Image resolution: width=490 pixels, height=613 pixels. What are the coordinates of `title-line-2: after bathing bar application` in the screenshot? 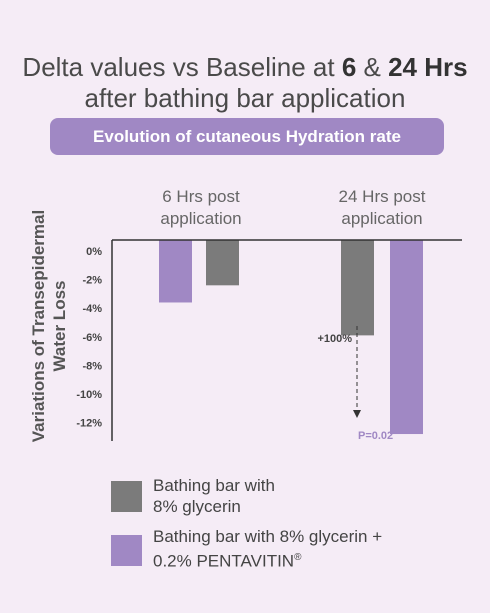 It's located at (245, 98).